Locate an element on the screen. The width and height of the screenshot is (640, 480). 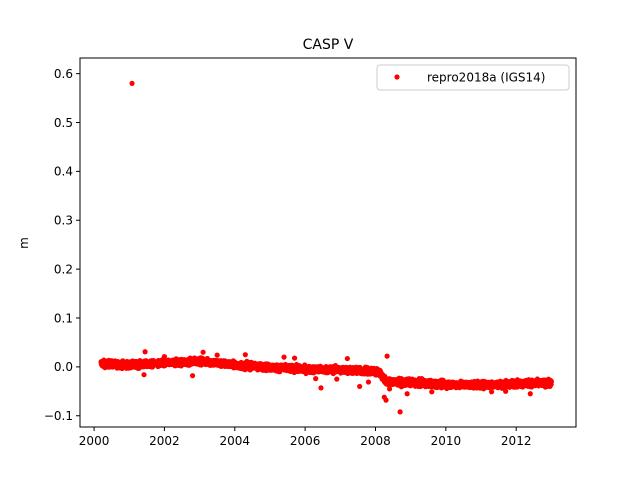
y-tick-label: 0.4 is located at coordinates (63, 172).